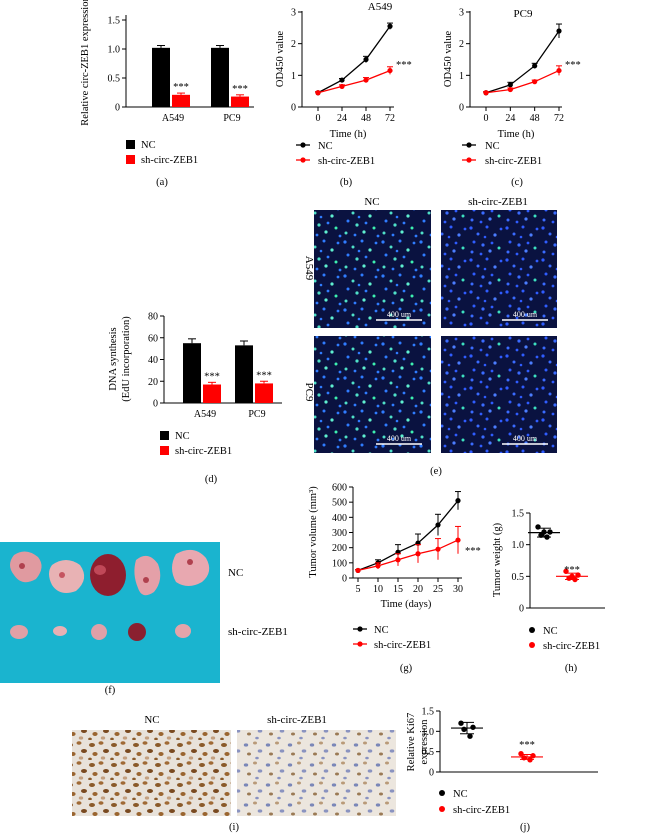 The image size is (658, 837). Describe the element at coordinates (354, 59) in the screenshot. I see `chart-b-series` at that location.